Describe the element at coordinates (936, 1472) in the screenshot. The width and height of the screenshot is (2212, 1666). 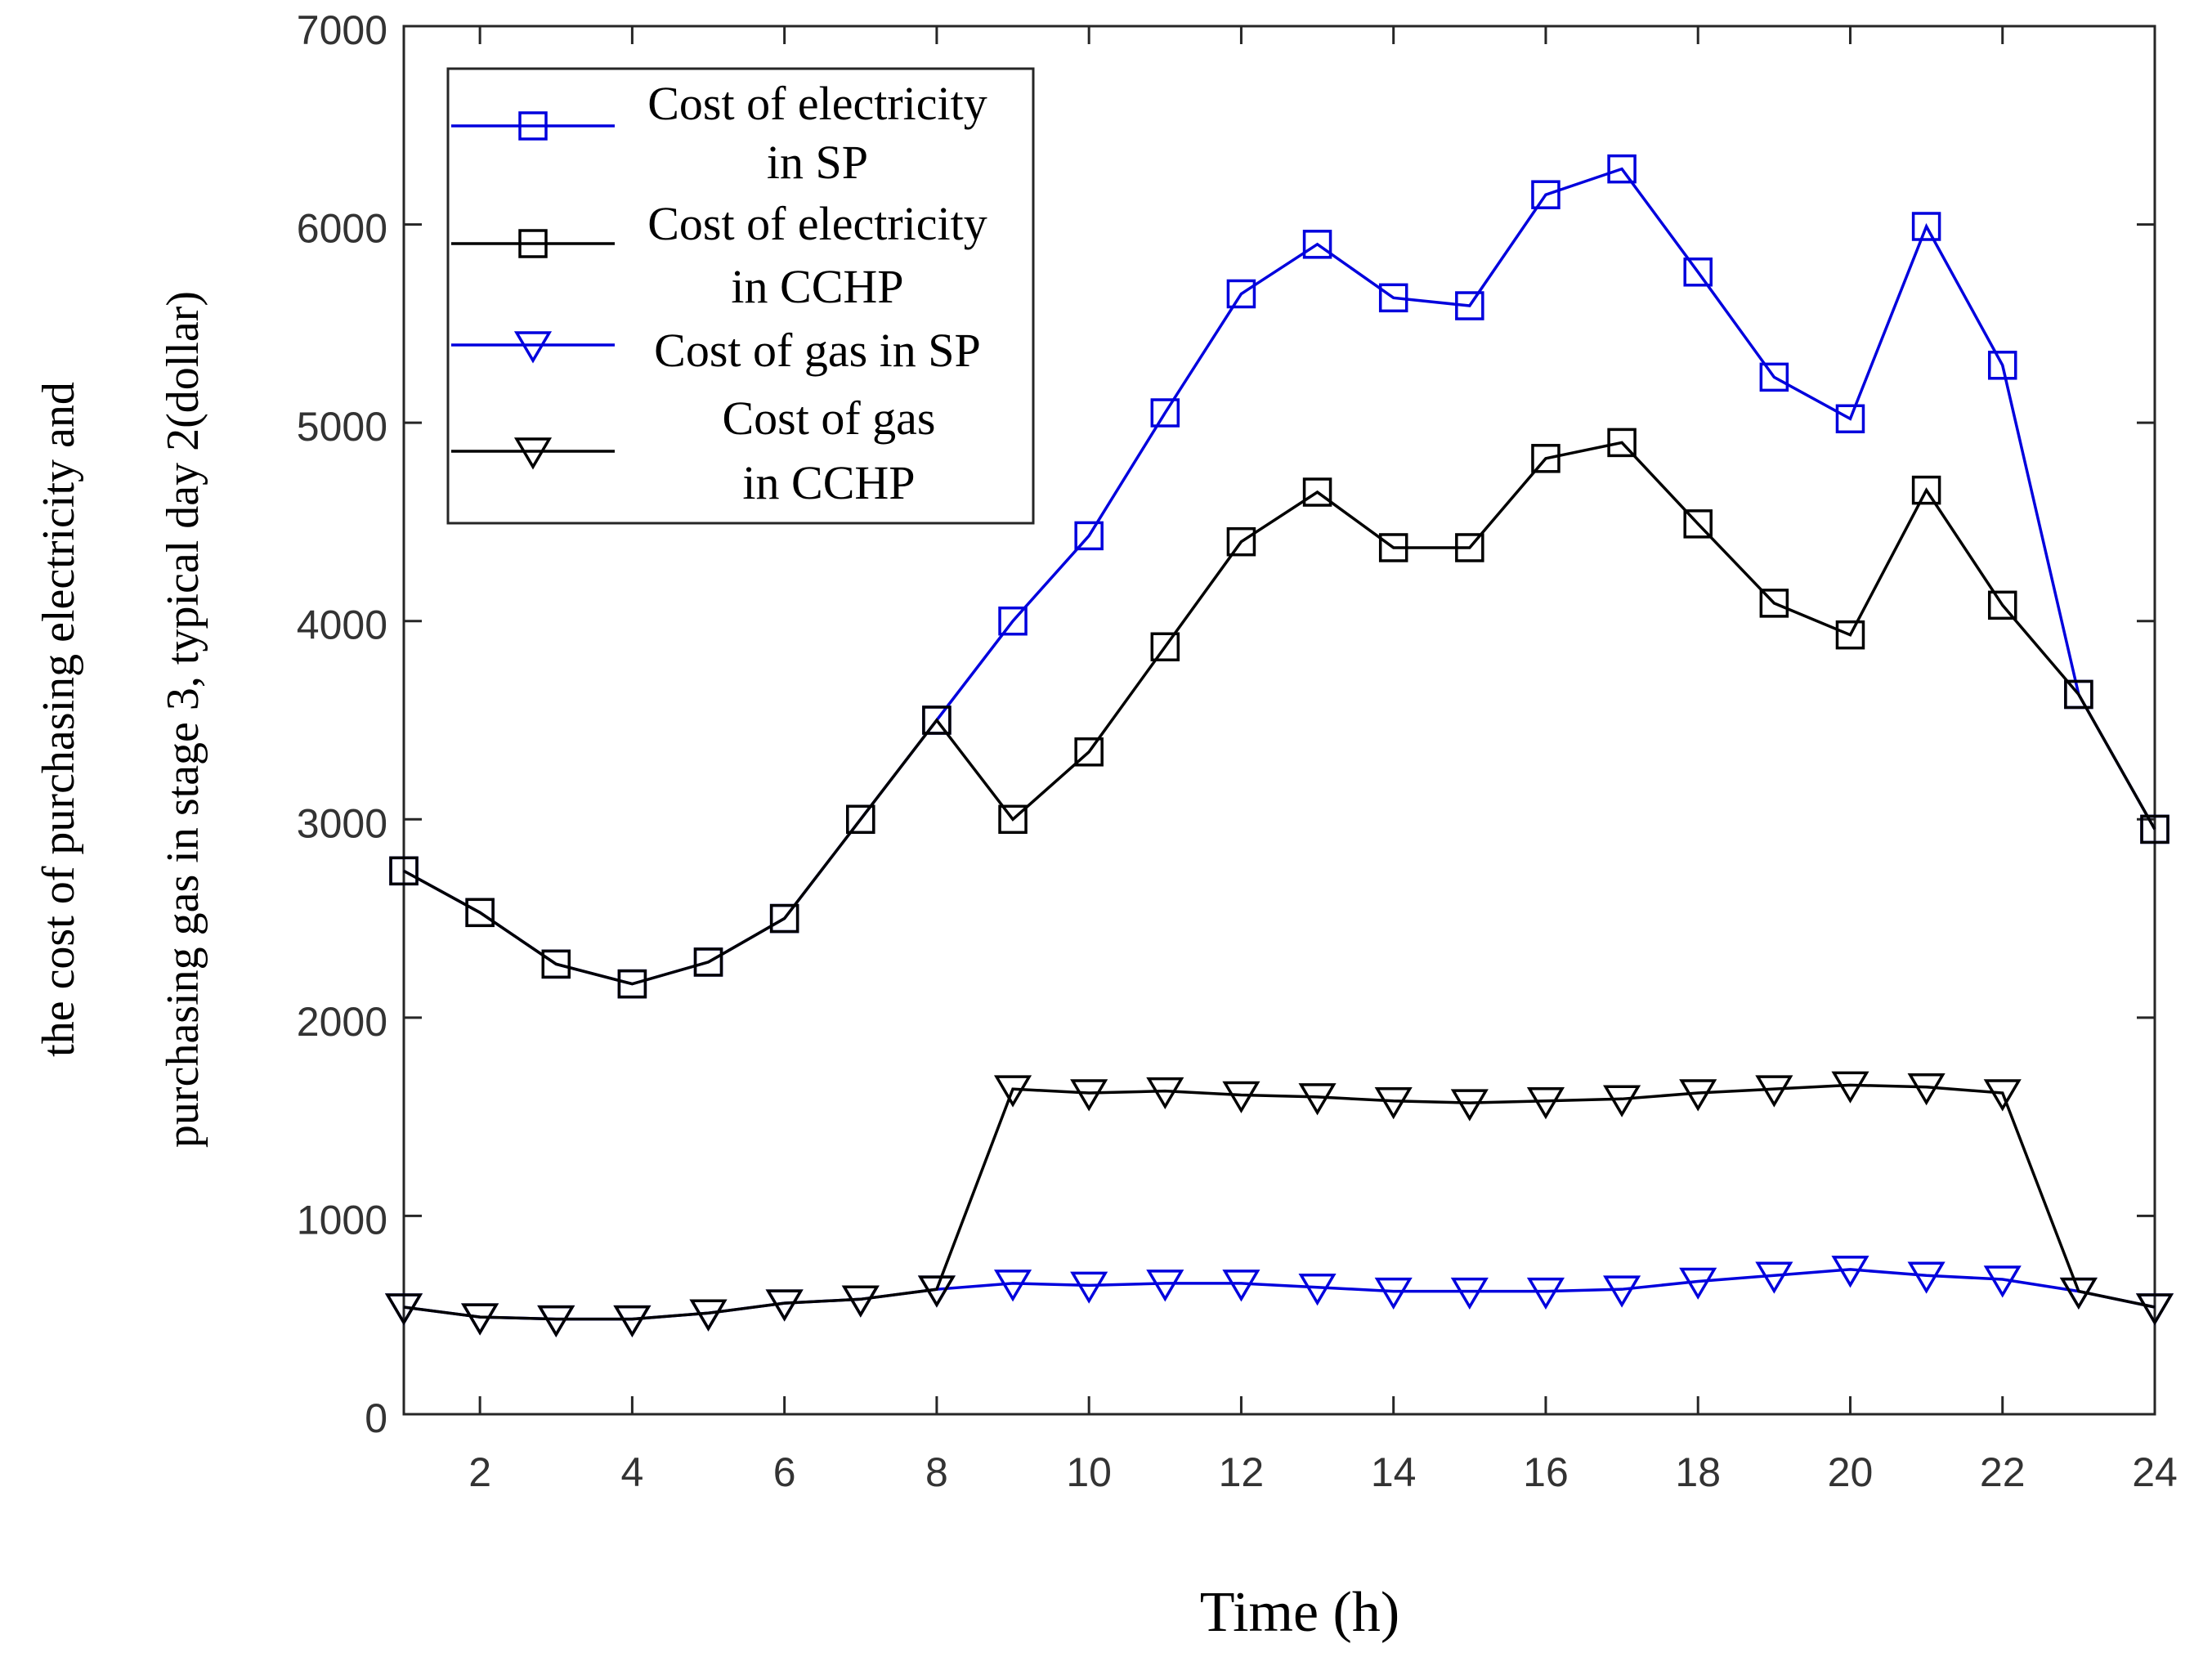
I see `x-tick-label: 8` at that location.